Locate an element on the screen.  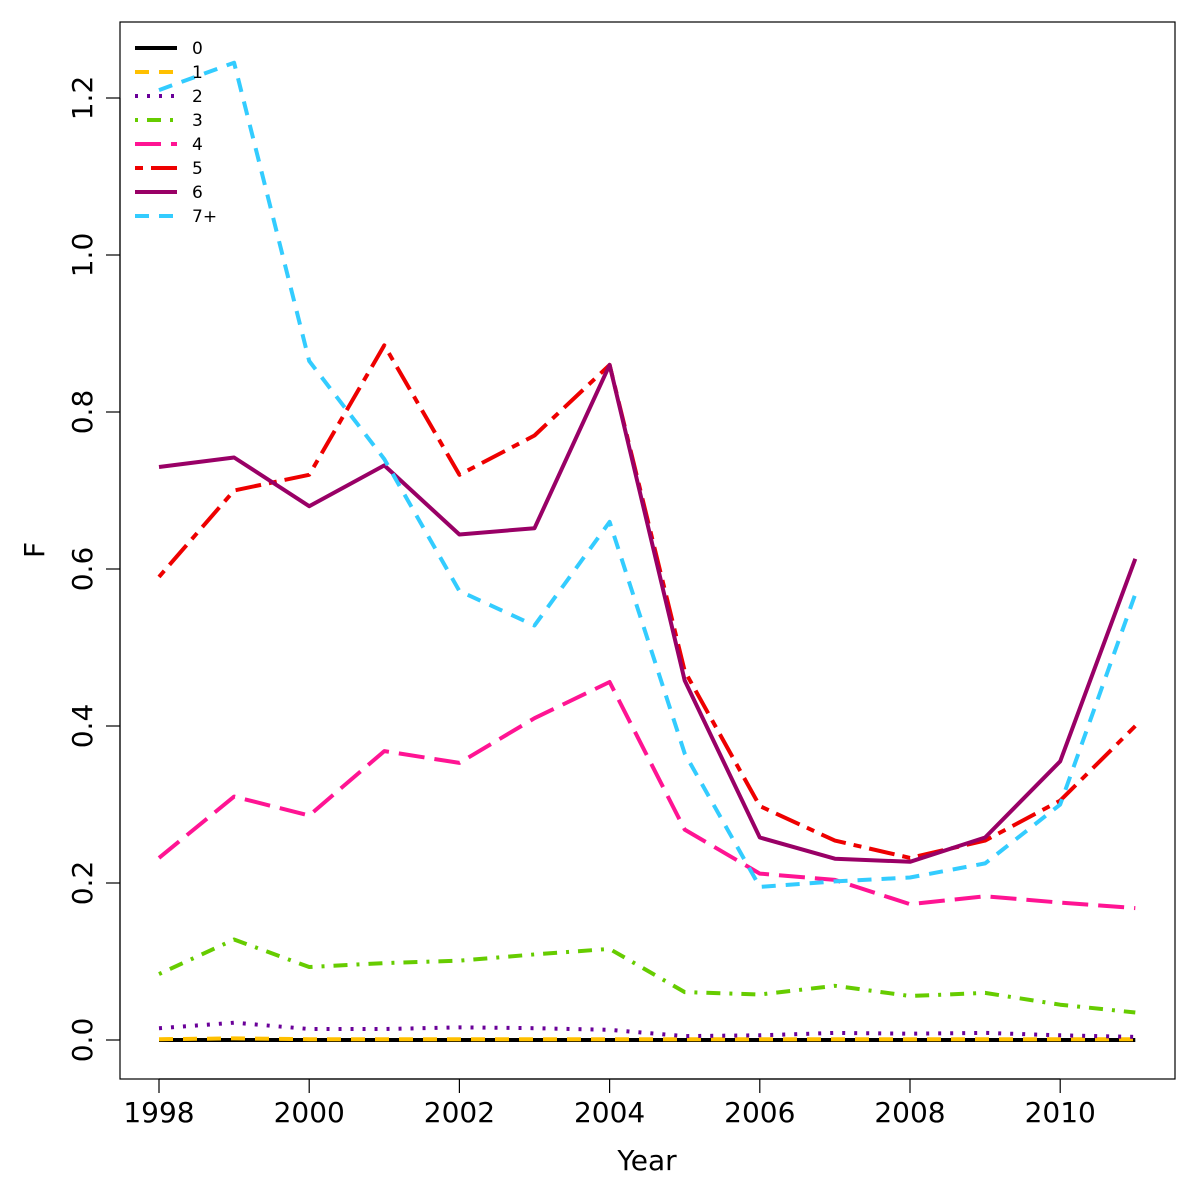
x-tick-label: 2000 is located at coordinates (309, 1112).